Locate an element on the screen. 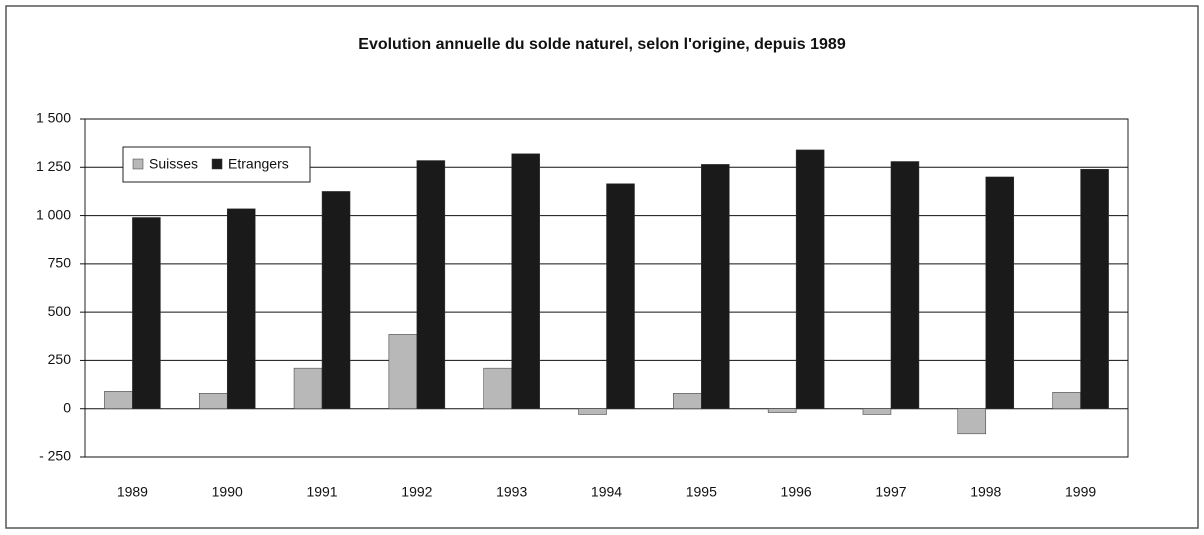 The image size is (1204, 535). x-tick-label: 1999 is located at coordinates (1080, 492).